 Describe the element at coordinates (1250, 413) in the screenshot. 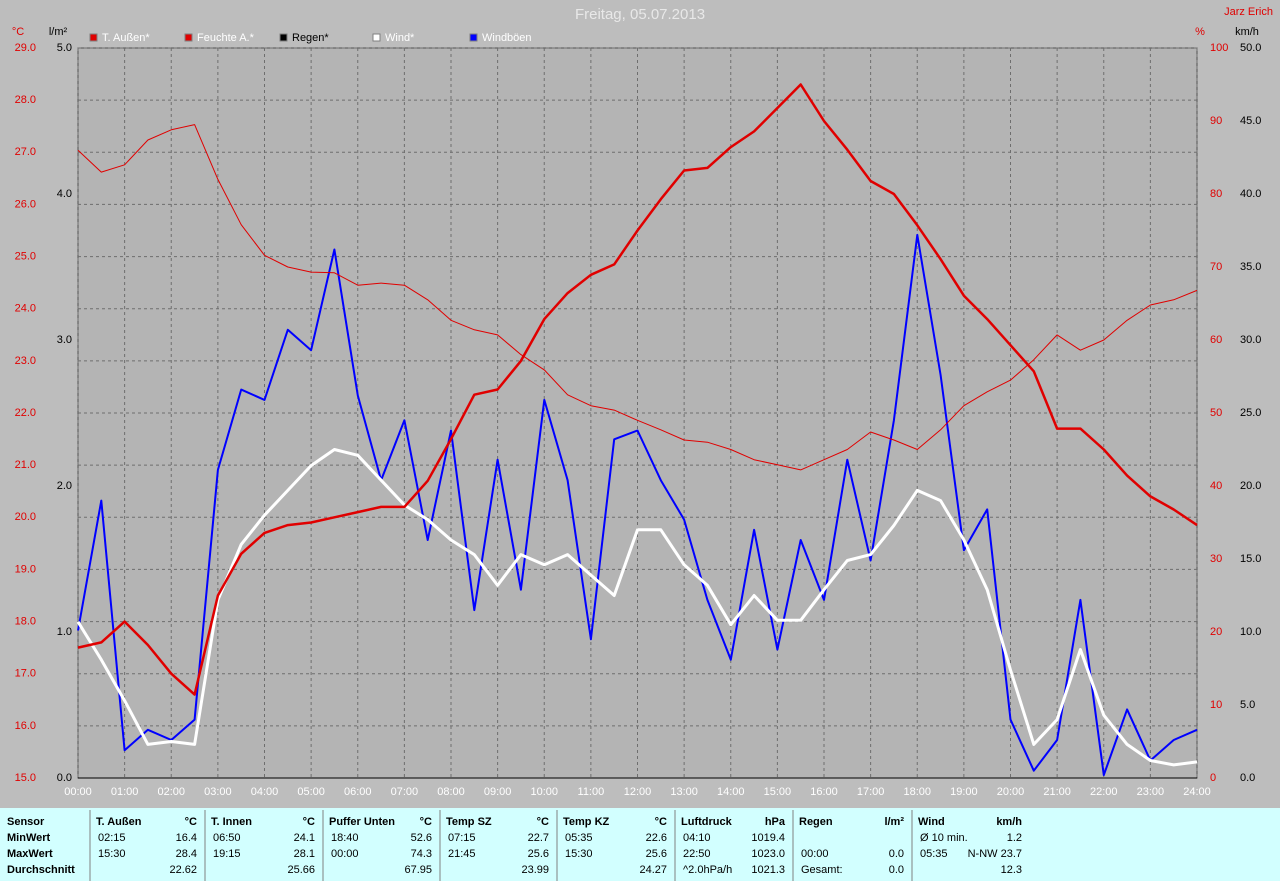

I see `y4-tick-label: 25.0` at that location.